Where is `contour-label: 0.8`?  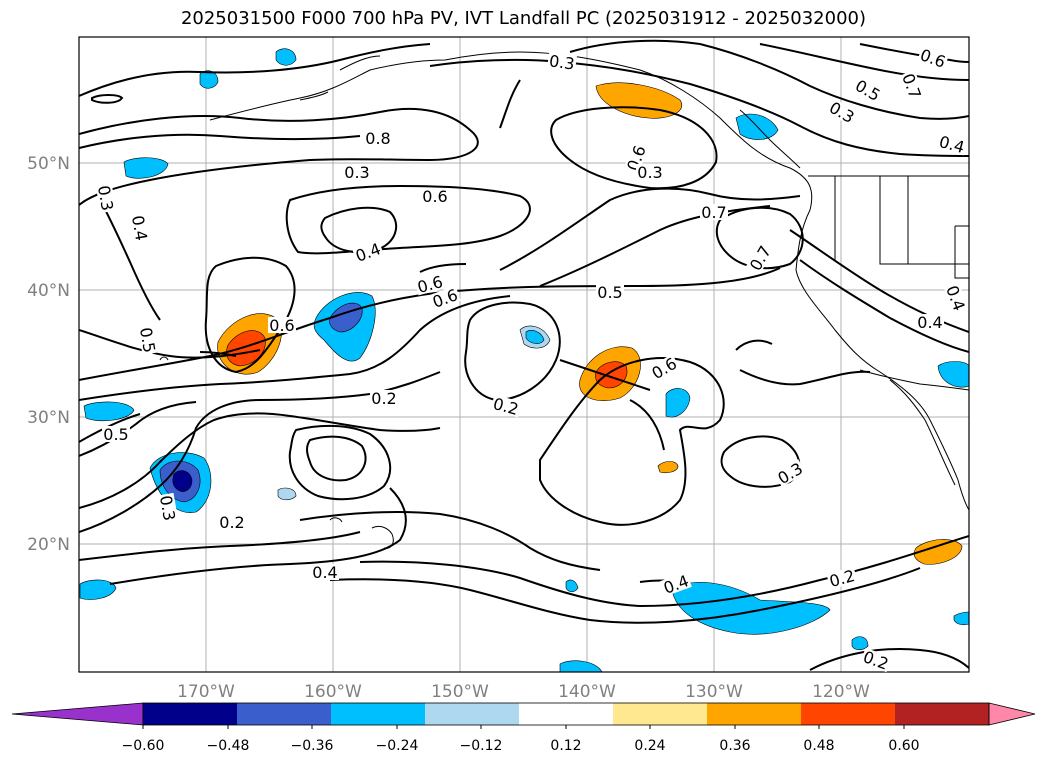 contour-label: 0.8 is located at coordinates (377, 138).